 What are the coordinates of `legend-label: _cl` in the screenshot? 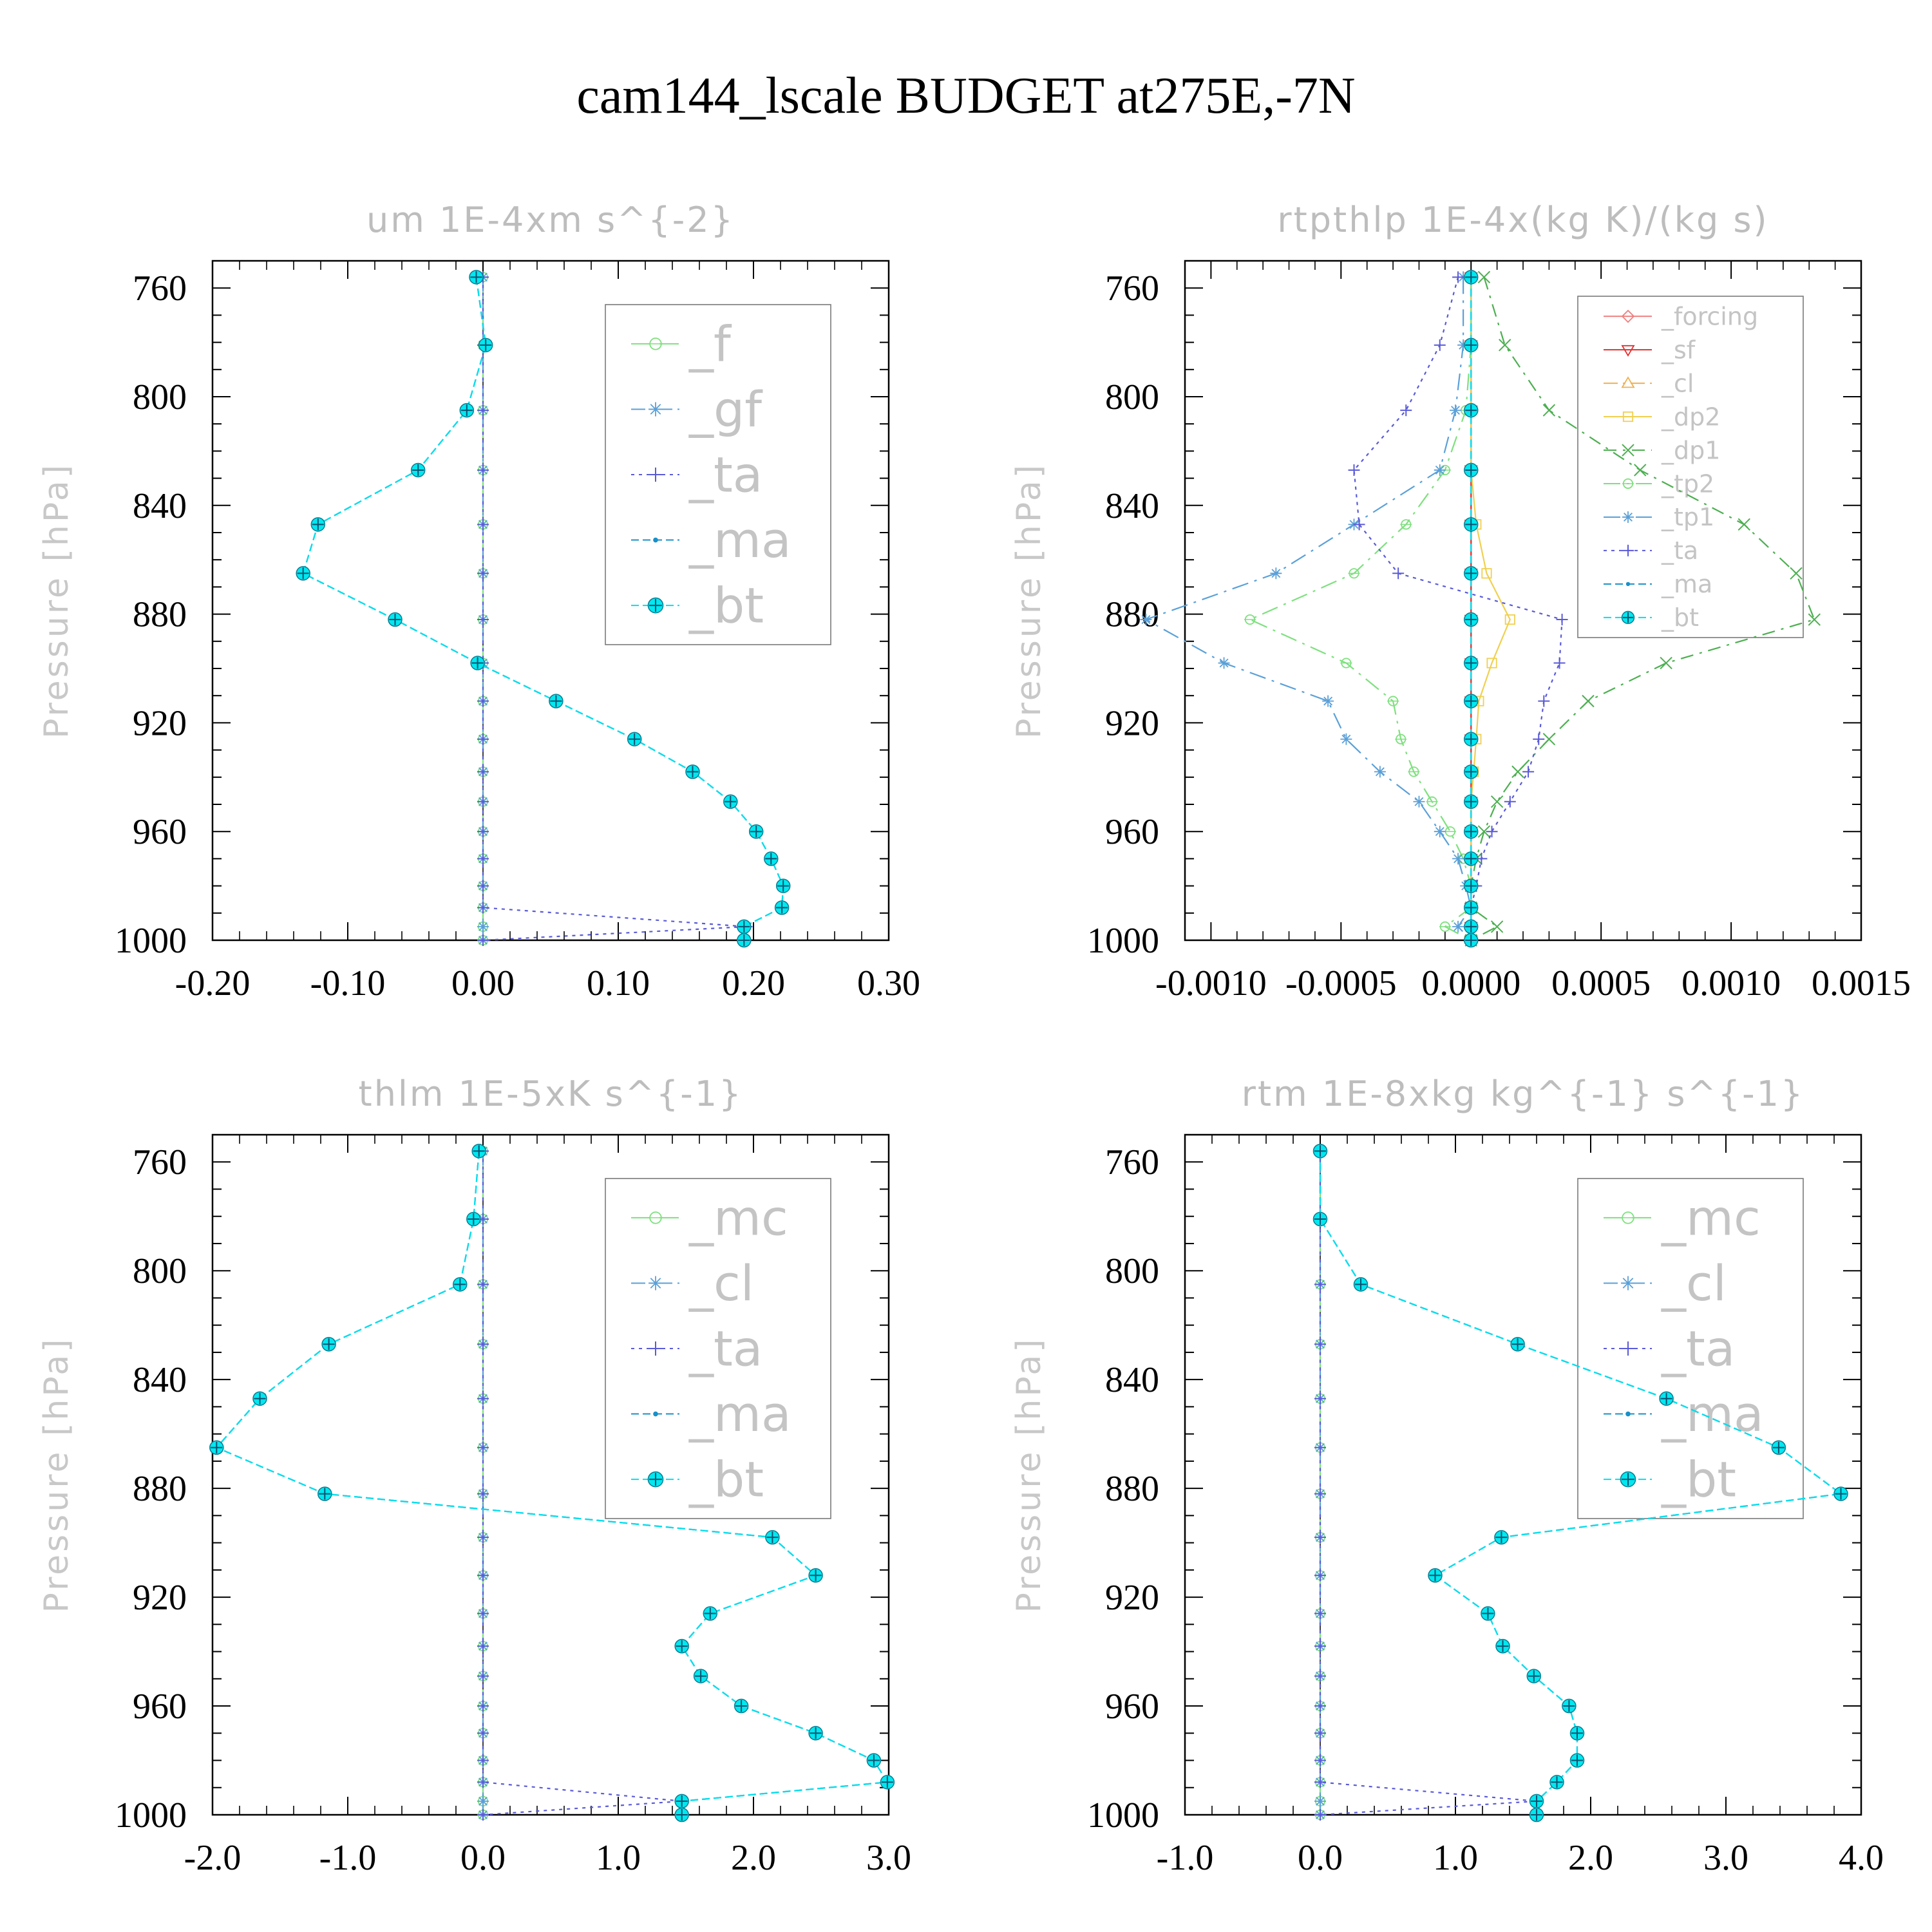 It's located at (1694, 1284).